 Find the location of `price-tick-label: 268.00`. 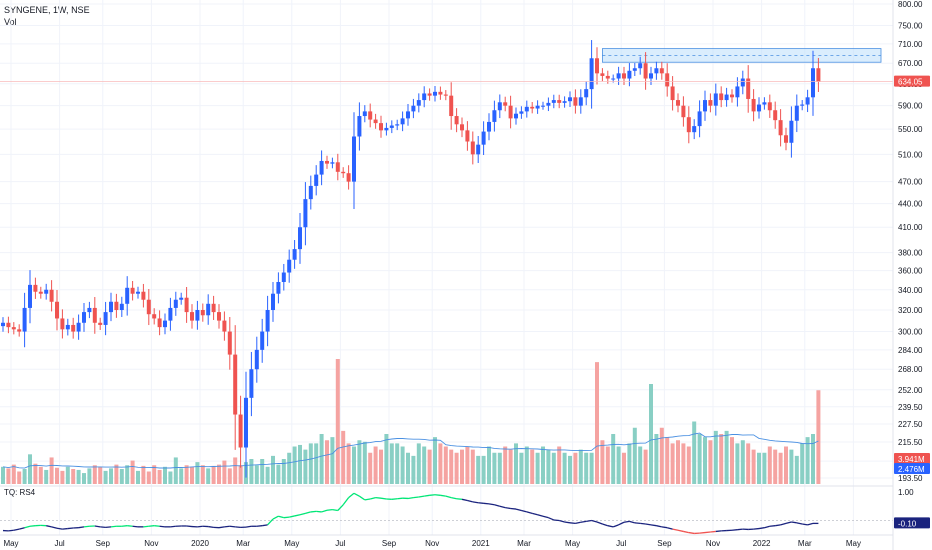

price-tick-label: 268.00 is located at coordinates (910, 369).